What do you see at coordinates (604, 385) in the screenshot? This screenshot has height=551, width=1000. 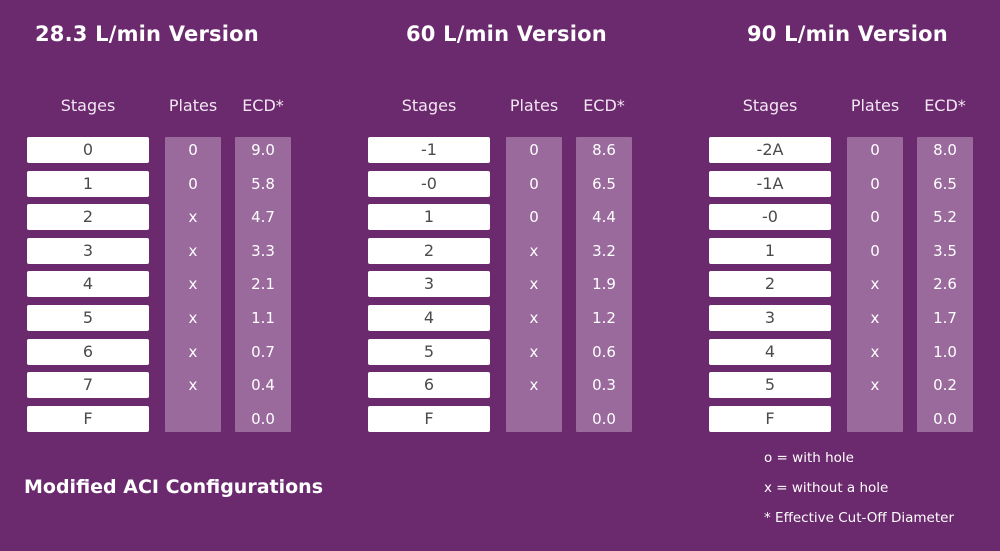 I see `ecd-cell: 0.3` at bounding box center [604, 385].